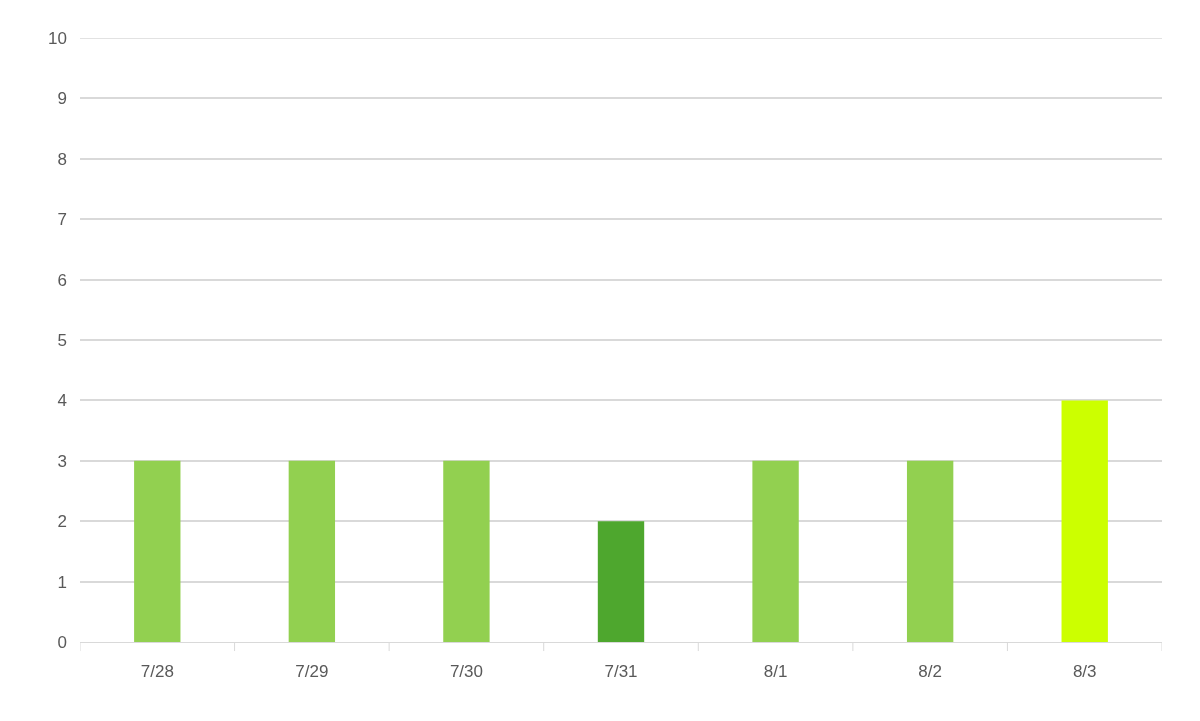 The width and height of the screenshot is (1200, 721). I want to click on y-tick-label: 5, so click(62, 340).